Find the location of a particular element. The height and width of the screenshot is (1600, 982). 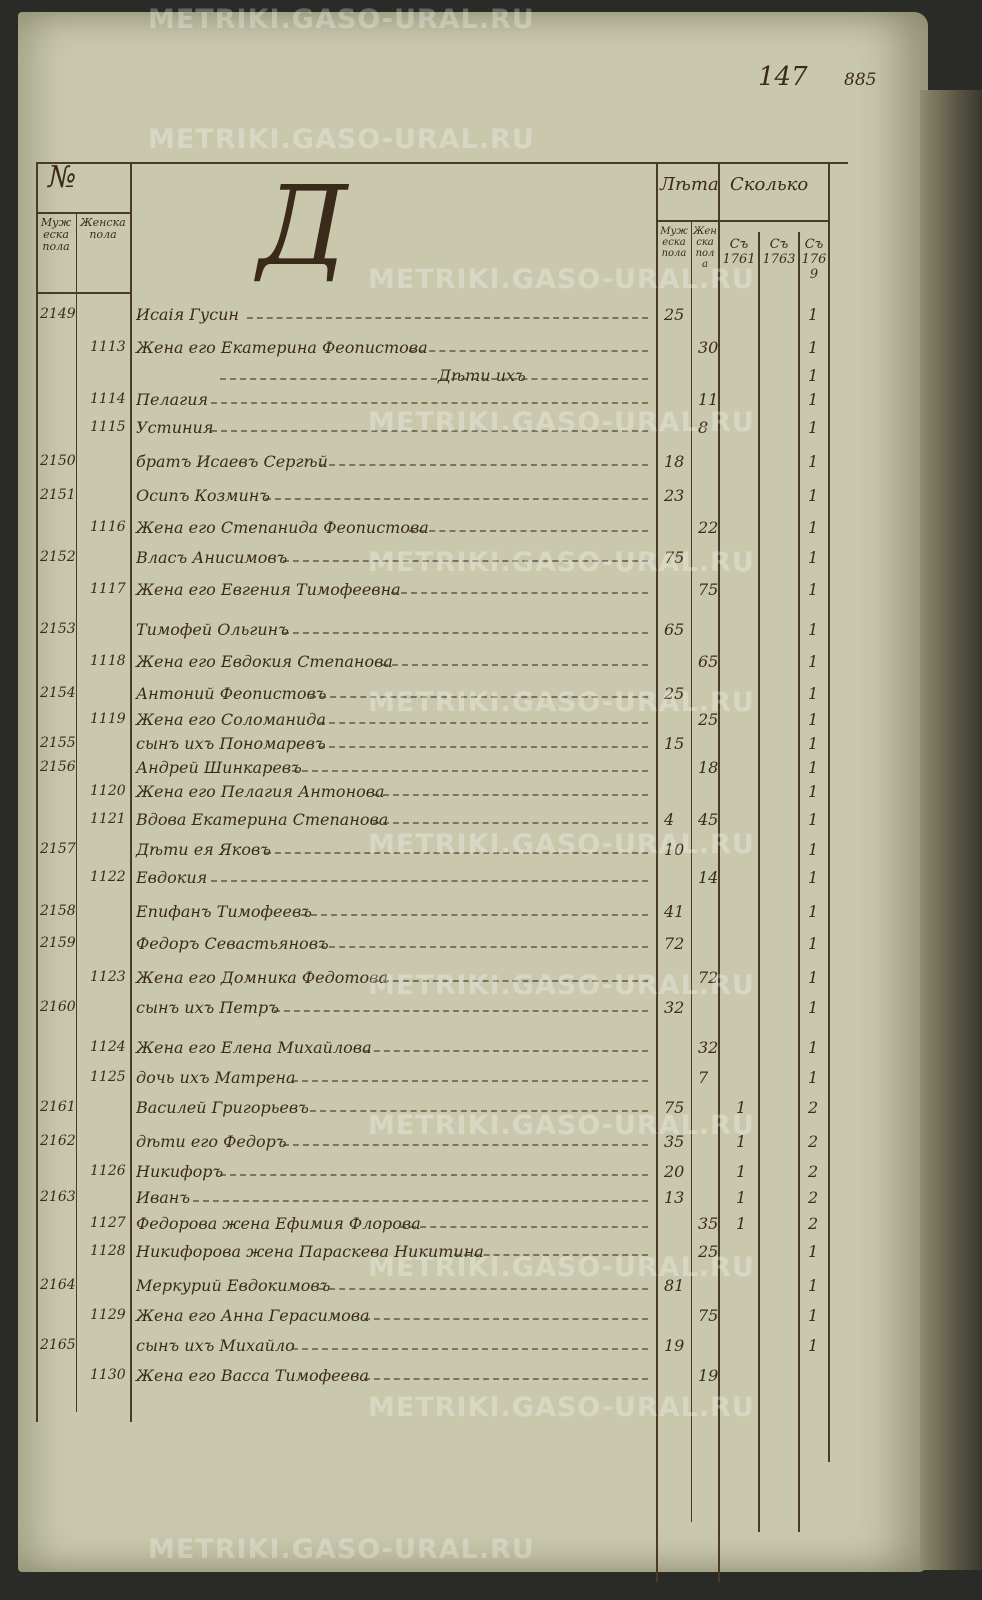

person-name: Дѣти ея Яковъ is located at coordinates (203, 849).